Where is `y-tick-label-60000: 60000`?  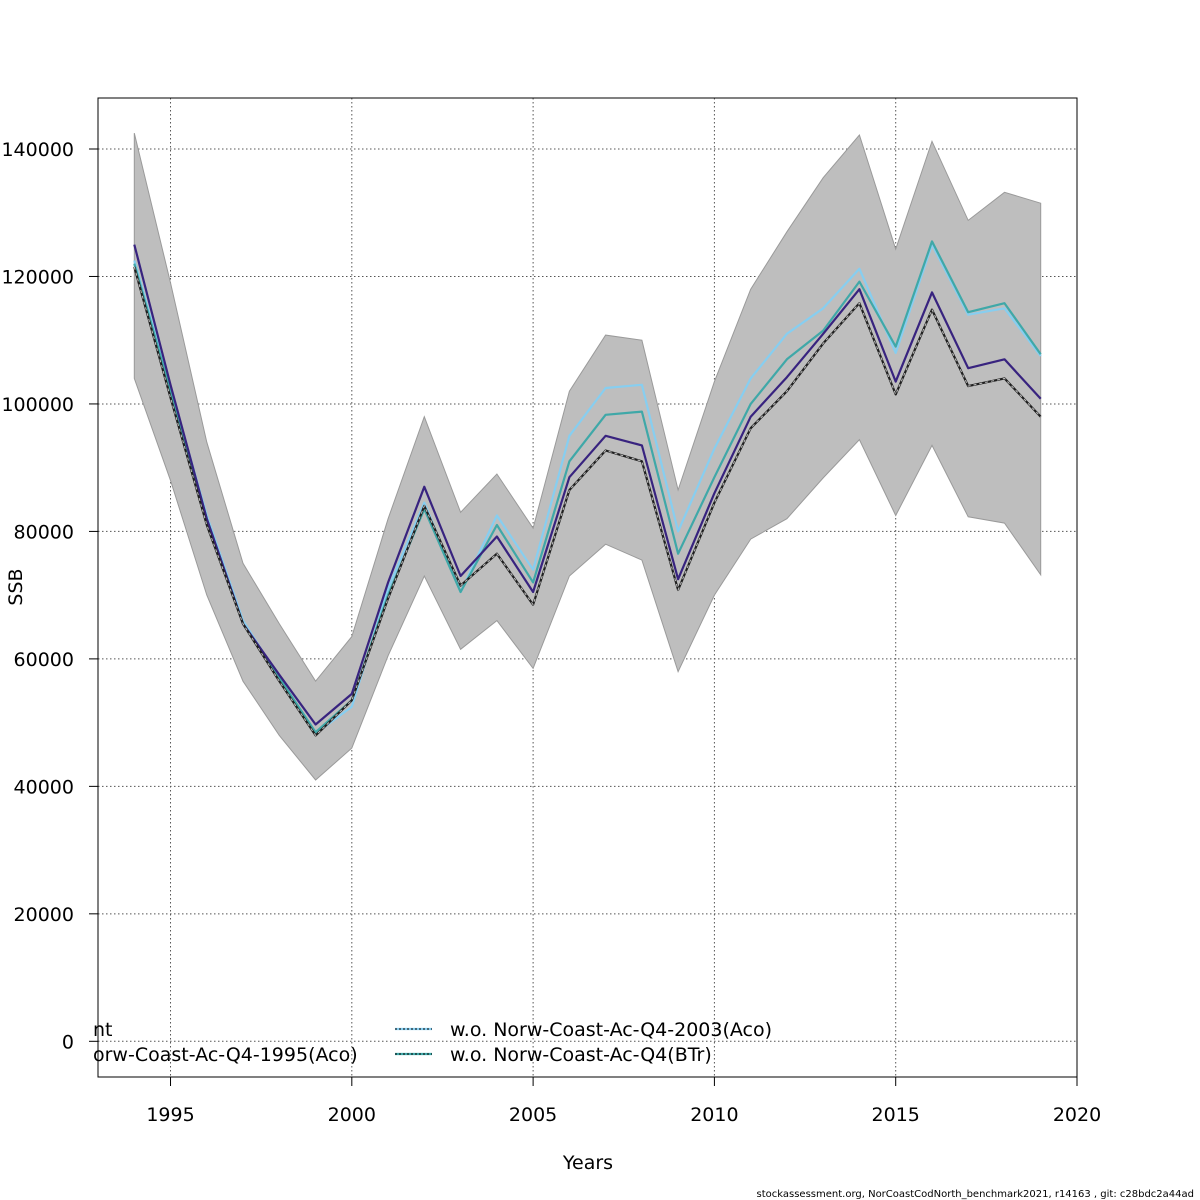 y-tick-label-60000: 60000 is located at coordinates (44, 660).